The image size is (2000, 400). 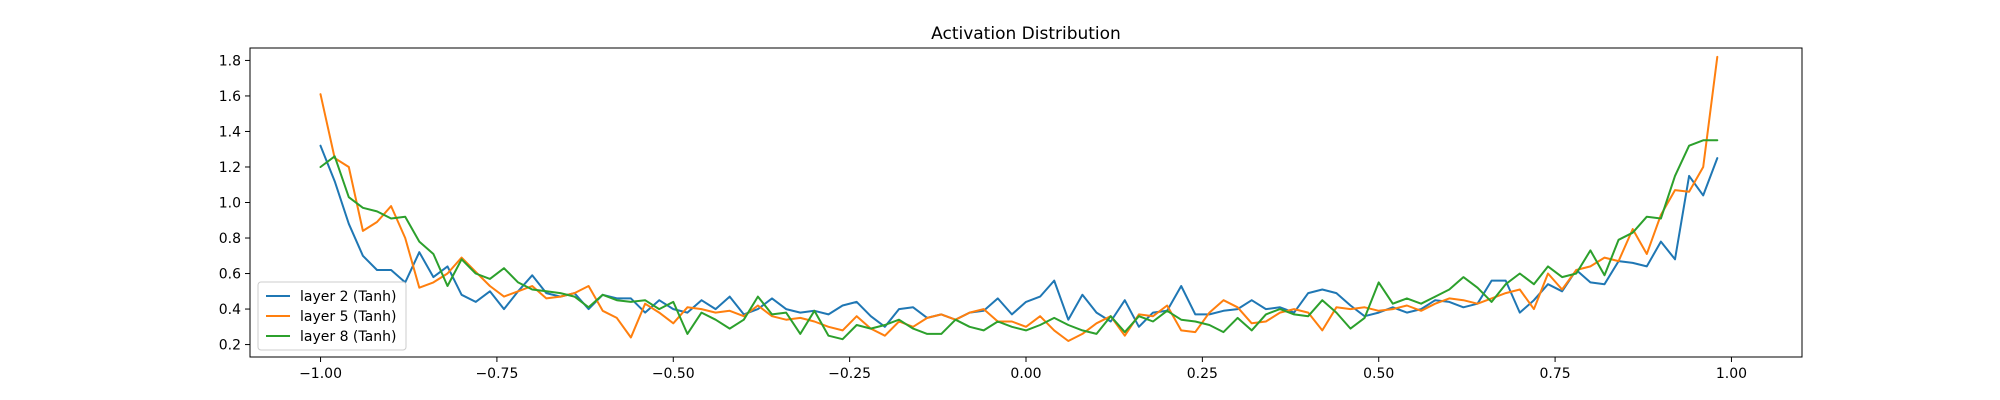 What do you see at coordinates (230, 275) in the screenshot?
I see `y-tick-label: 0.6` at bounding box center [230, 275].